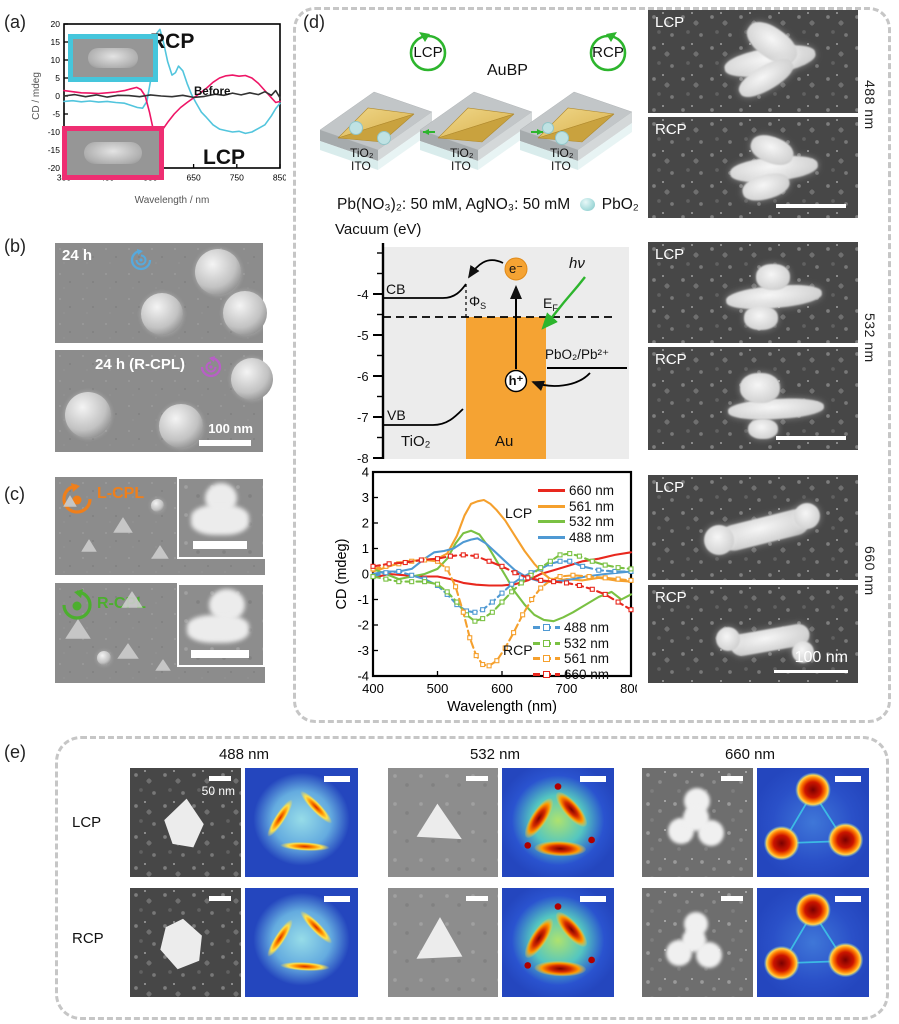 The height and width of the screenshot is (1024, 899). Describe the element at coordinates (164, 401) in the screenshot. I see `sem-image-24h-rcpl: 24 h (R-CPL) 100 nm` at that location.